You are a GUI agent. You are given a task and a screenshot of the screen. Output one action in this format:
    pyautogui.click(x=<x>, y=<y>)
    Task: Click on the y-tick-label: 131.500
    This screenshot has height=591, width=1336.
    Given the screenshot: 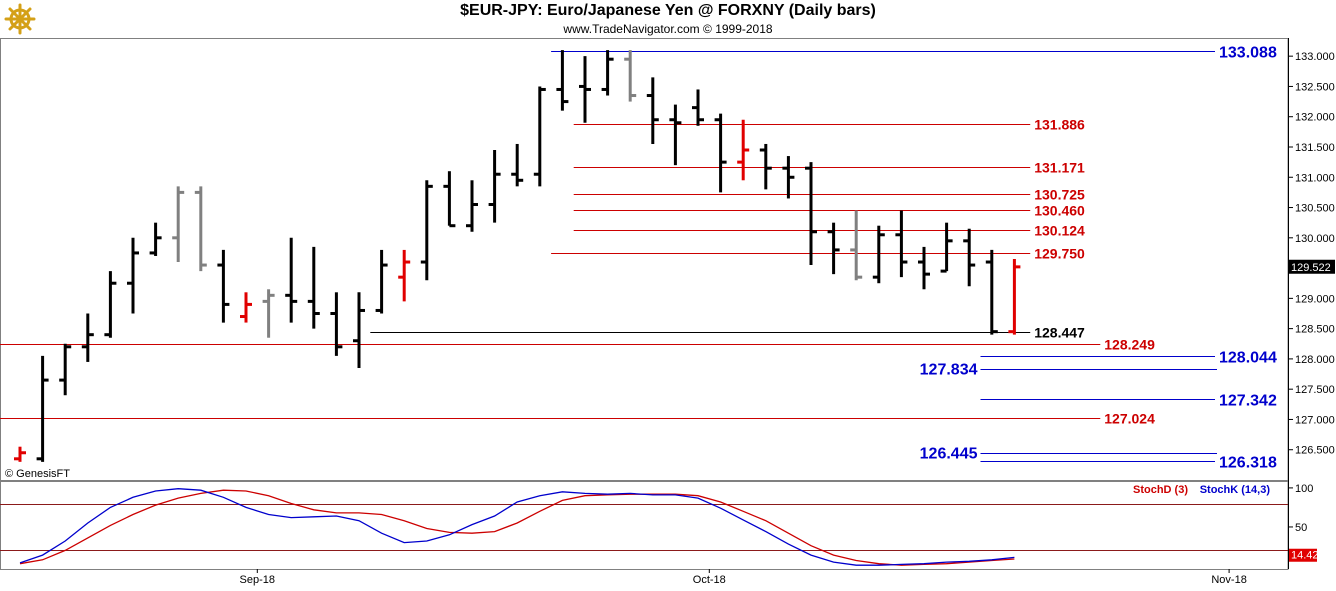 What is the action you would take?
    pyautogui.click(x=1315, y=148)
    